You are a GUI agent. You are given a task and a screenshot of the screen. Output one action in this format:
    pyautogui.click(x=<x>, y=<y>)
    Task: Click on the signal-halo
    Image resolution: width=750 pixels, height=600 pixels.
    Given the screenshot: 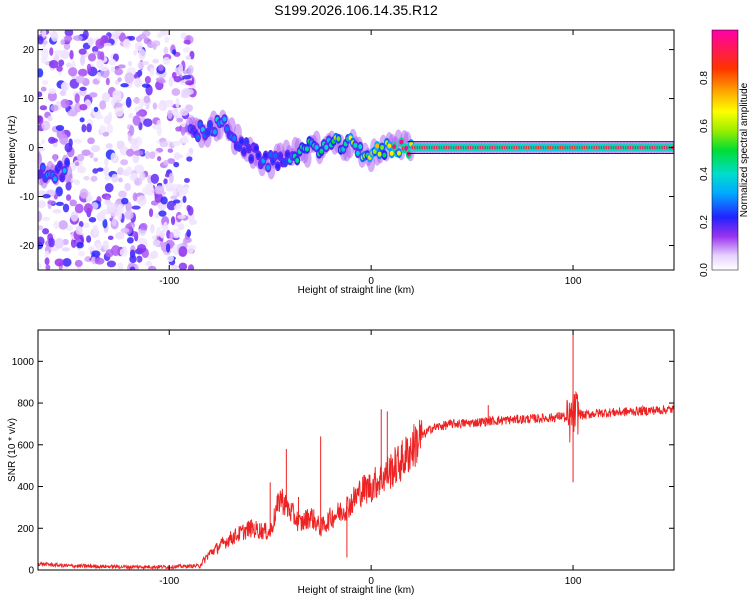 What is the action you would take?
    pyautogui.click(x=307, y=158)
    